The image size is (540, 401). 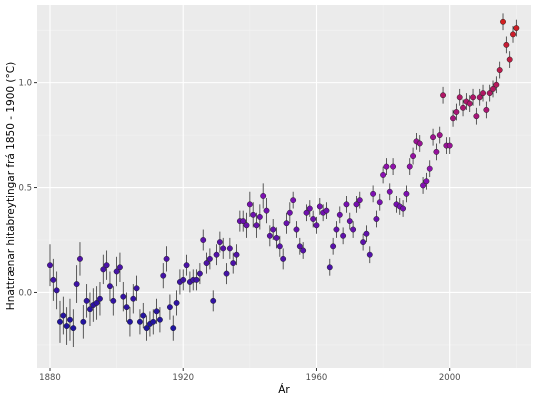 I want to click on y-tick-label: 0.0, so click(x=25, y=293).